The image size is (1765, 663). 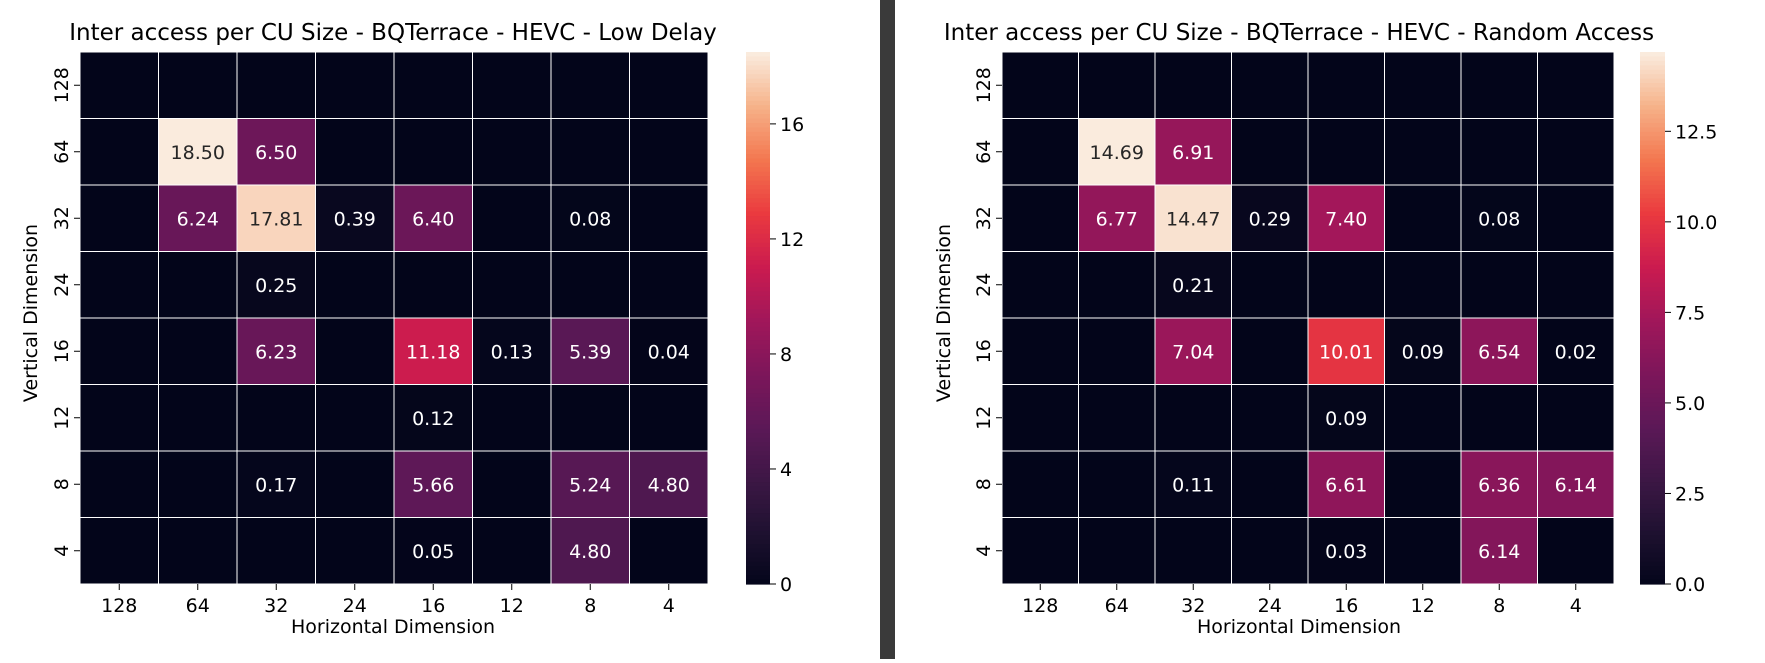 I want to click on y-tick-label: 8, so click(x=984, y=484).